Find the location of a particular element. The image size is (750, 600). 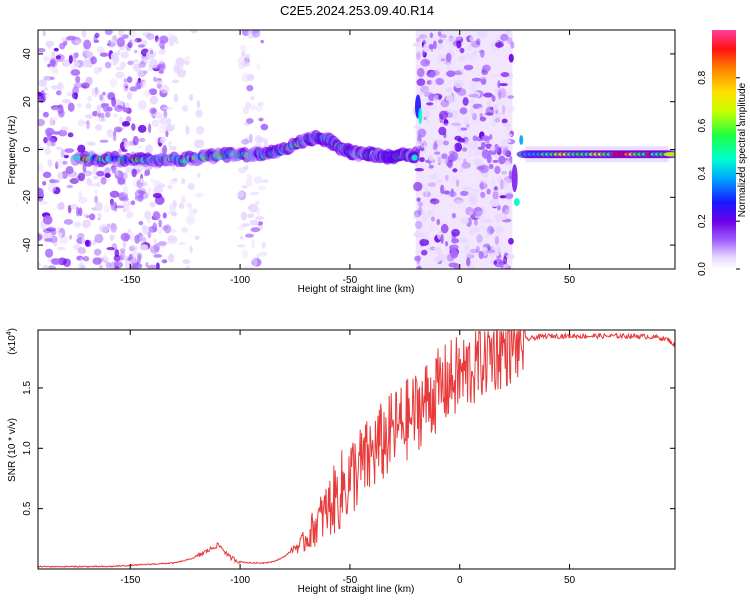

colorbar-gradient is located at coordinates (724, 149).